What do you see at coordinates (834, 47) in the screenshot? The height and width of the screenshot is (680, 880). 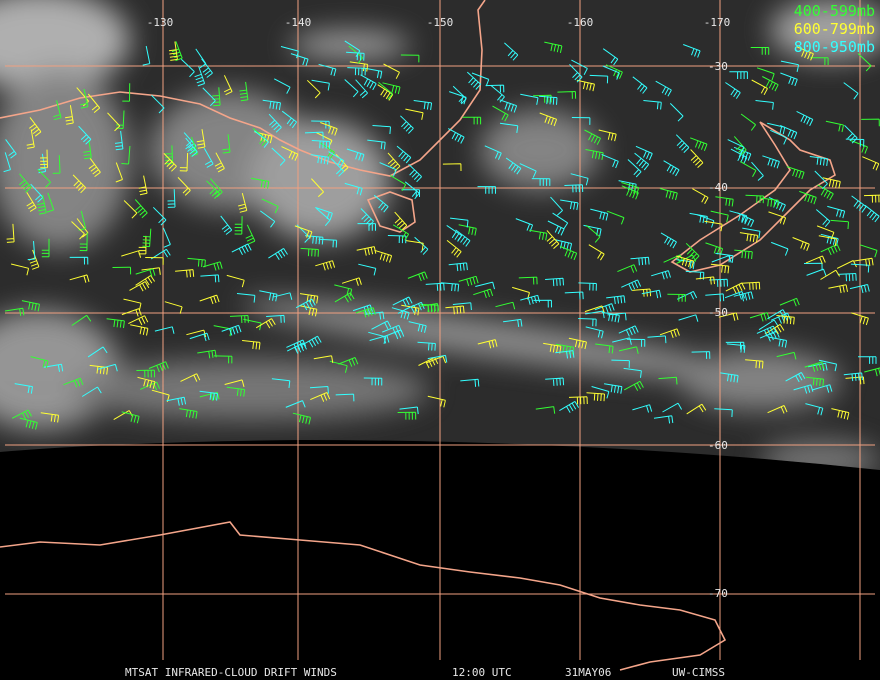 I see `legend-entry: 800-950mb` at bounding box center [834, 47].